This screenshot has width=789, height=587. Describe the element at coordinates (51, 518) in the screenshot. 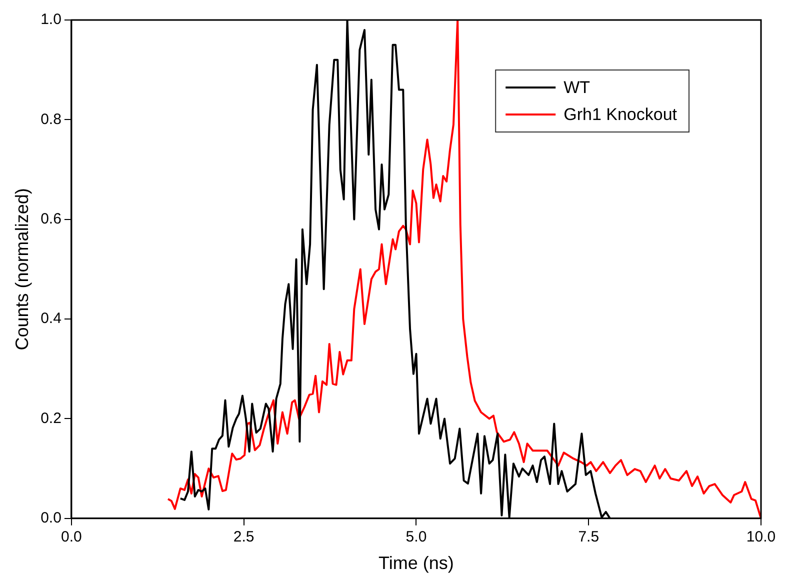

I see `y-tick-label: 0.0` at that location.